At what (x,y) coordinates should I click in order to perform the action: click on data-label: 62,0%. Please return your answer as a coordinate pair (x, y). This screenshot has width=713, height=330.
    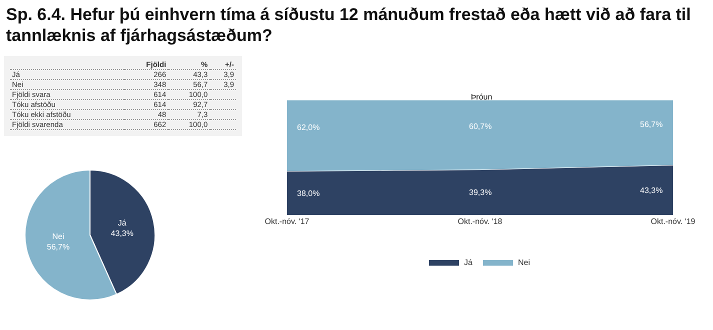
    Looking at the image, I should click on (308, 127).